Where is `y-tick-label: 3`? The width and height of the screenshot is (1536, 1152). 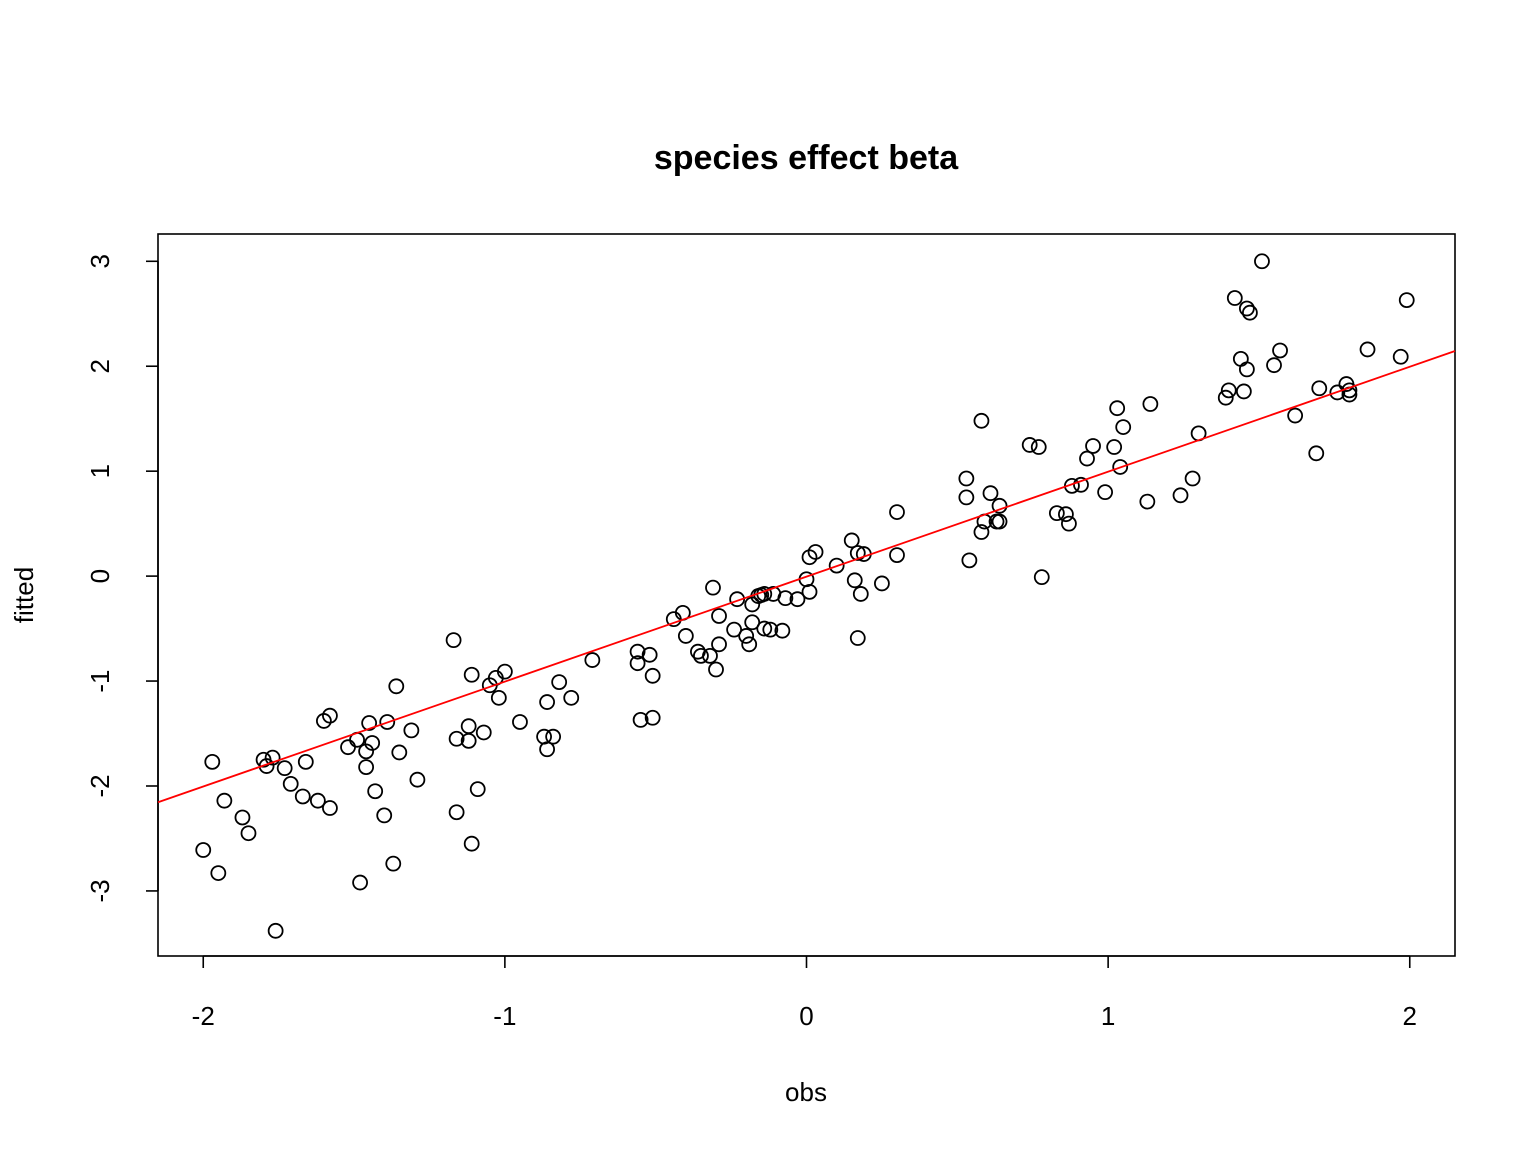
y-tick-label: 3 is located at coordinates (100, 261).